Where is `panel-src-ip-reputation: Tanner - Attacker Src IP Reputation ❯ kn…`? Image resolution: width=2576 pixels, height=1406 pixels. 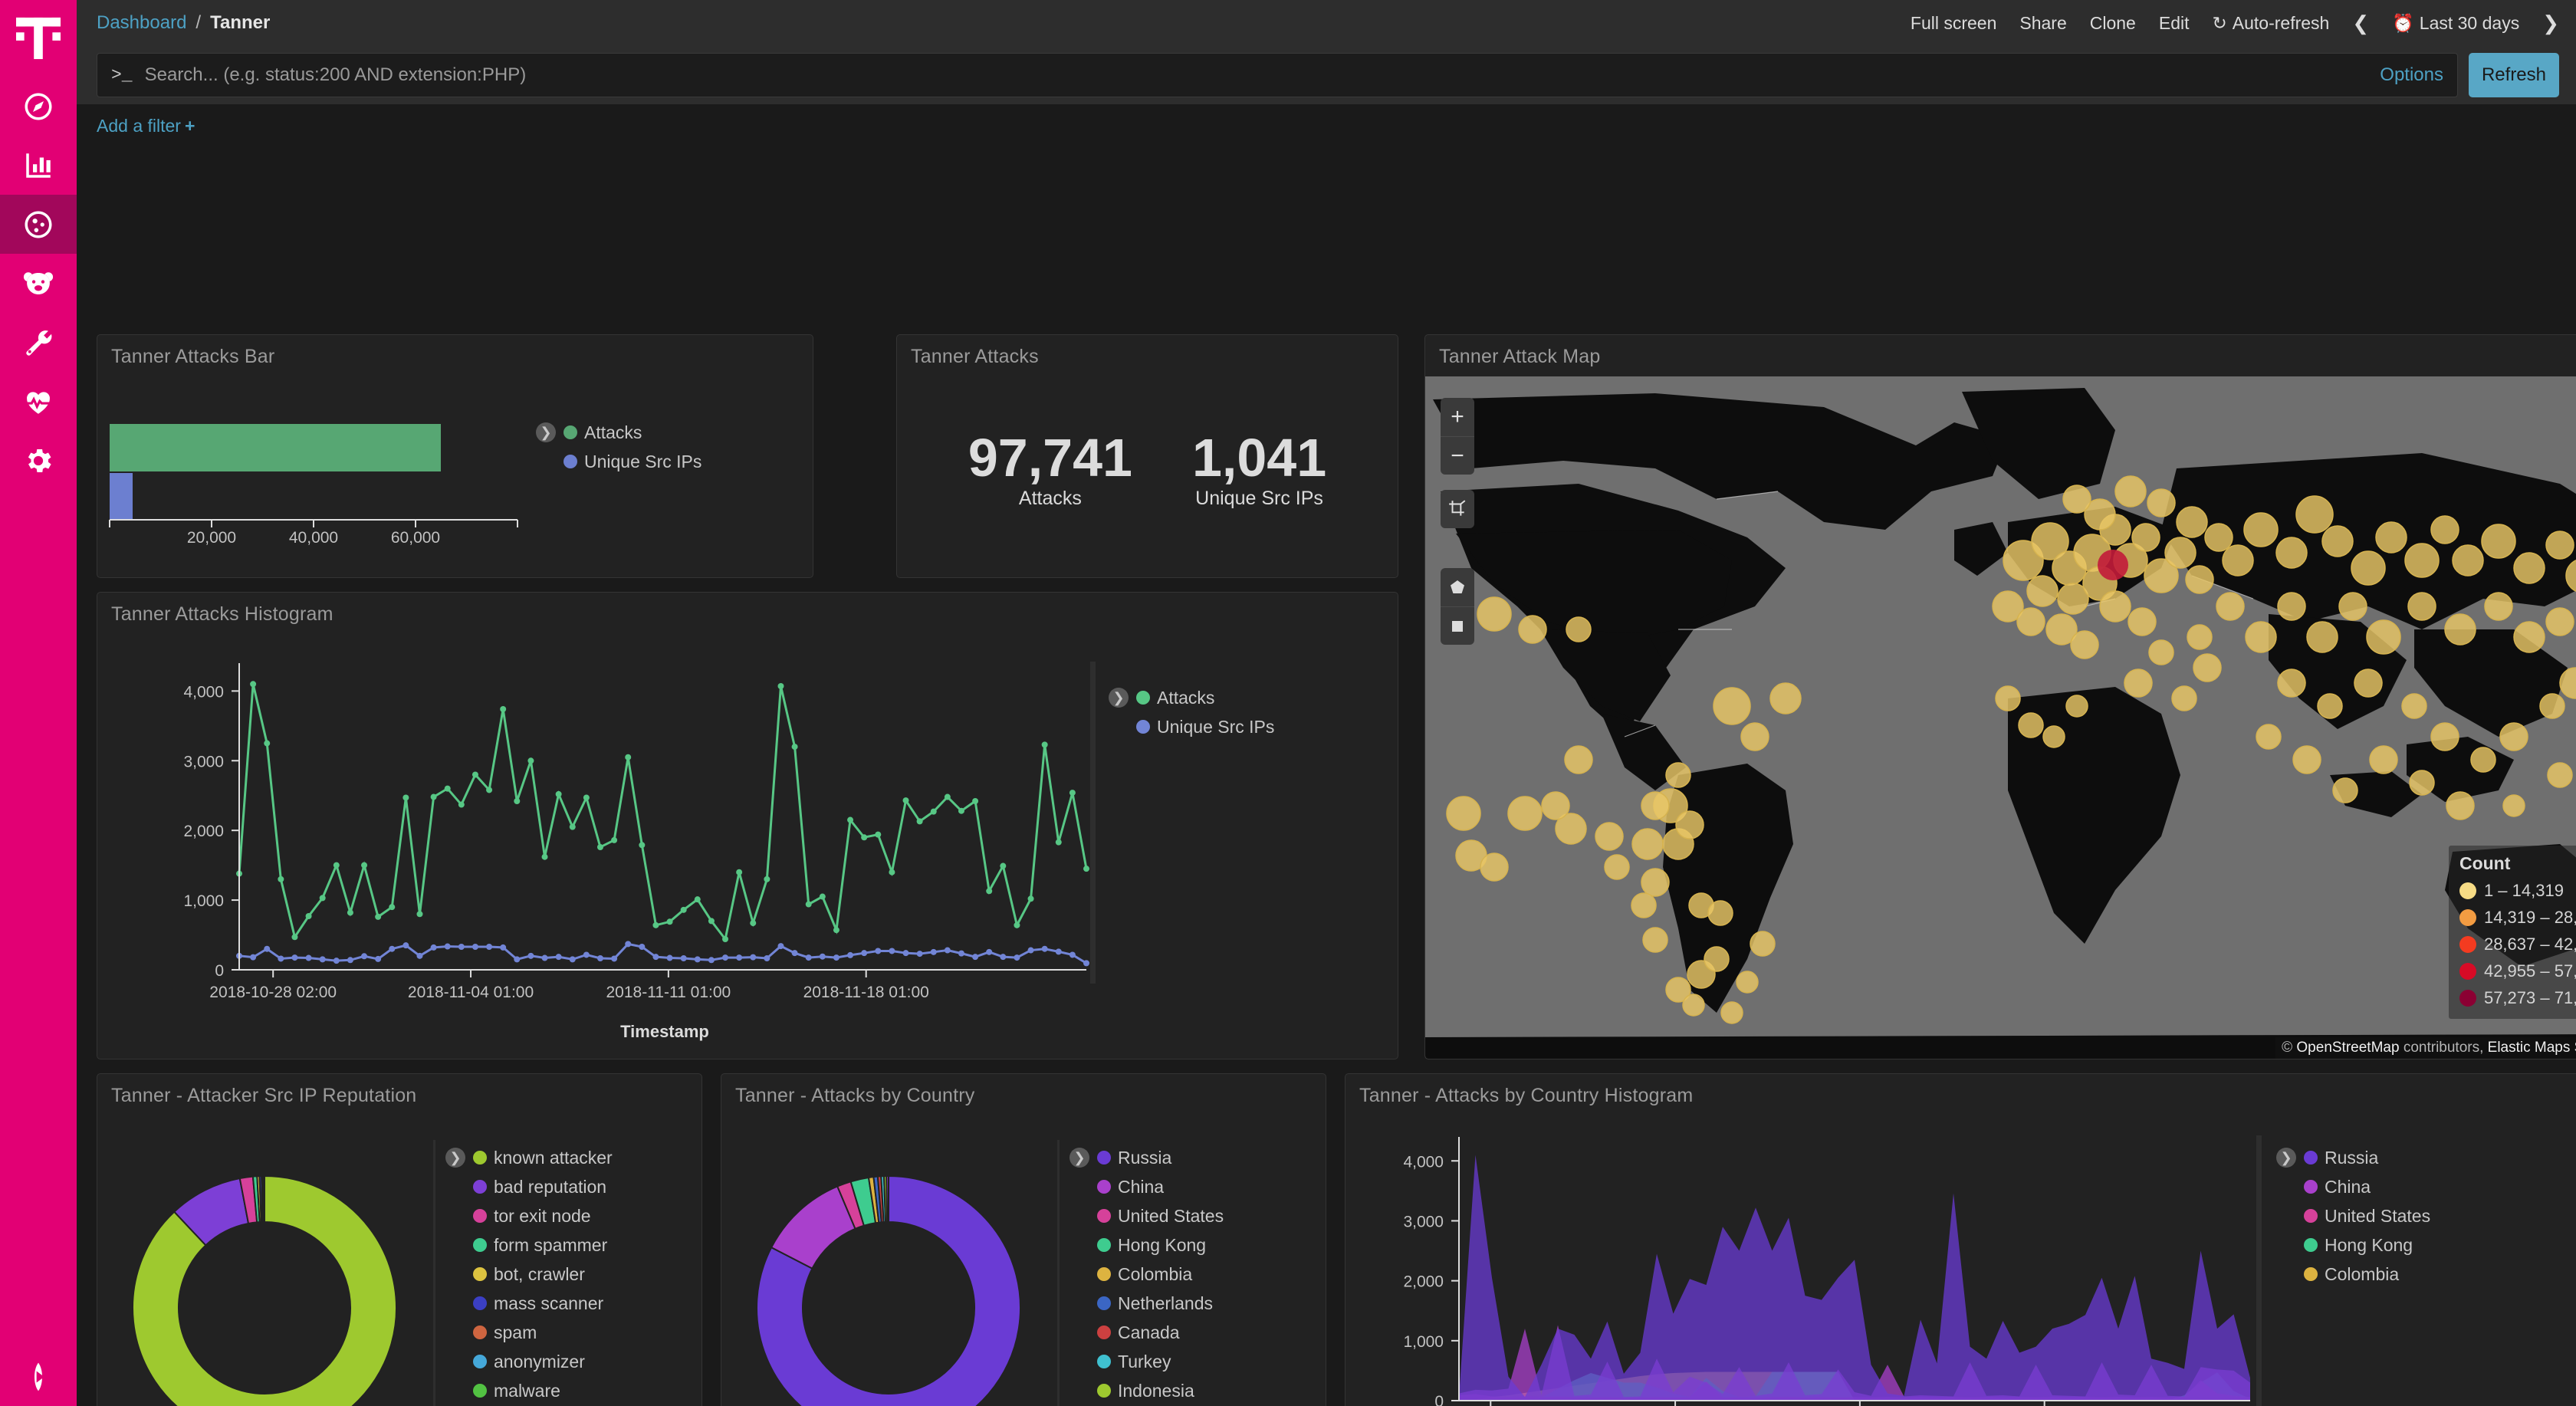
panel-src-ip-reputation: Tanner - Attacker Src IP Reputation ❯ kn… is located at coordinates (399, 1239).